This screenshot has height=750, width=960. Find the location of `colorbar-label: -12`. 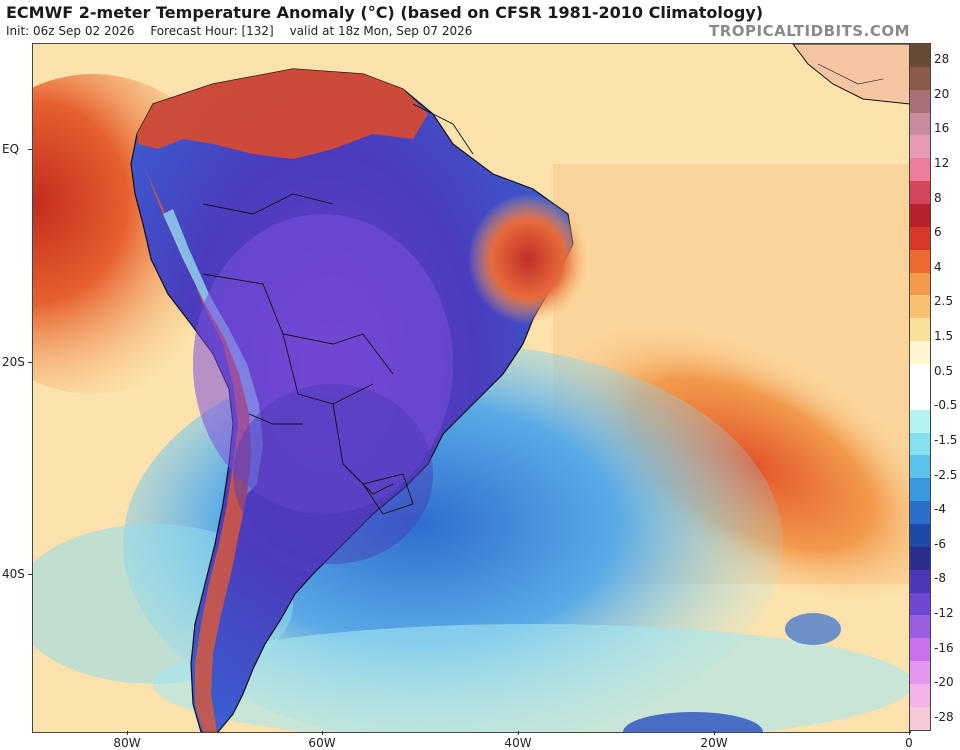

colorbar-label: -12 is located at coordinates (944, 613).